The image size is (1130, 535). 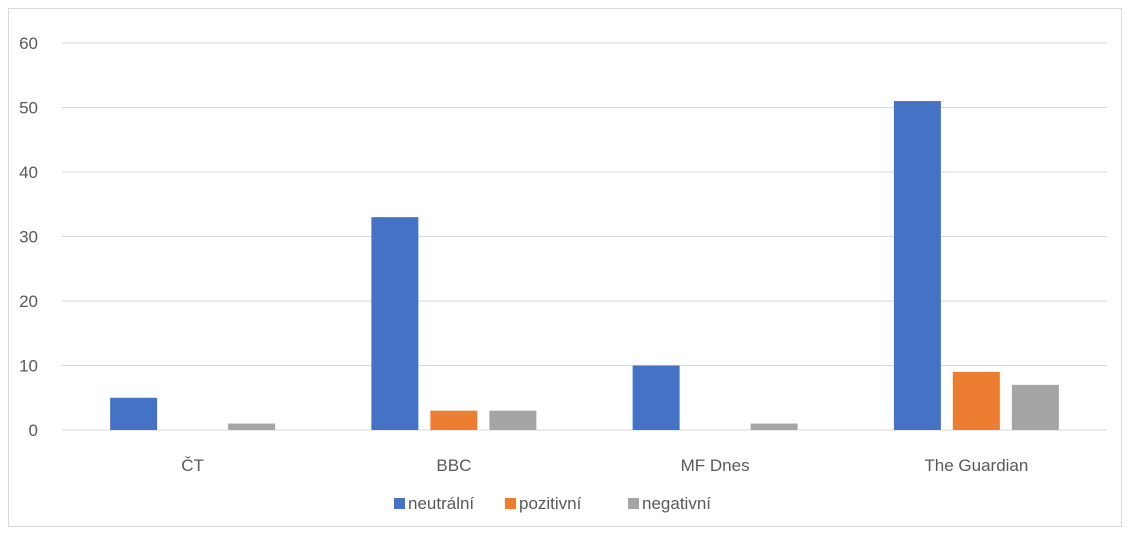 I want to click on x-category-label: ČT, so click(x=192, y=465).